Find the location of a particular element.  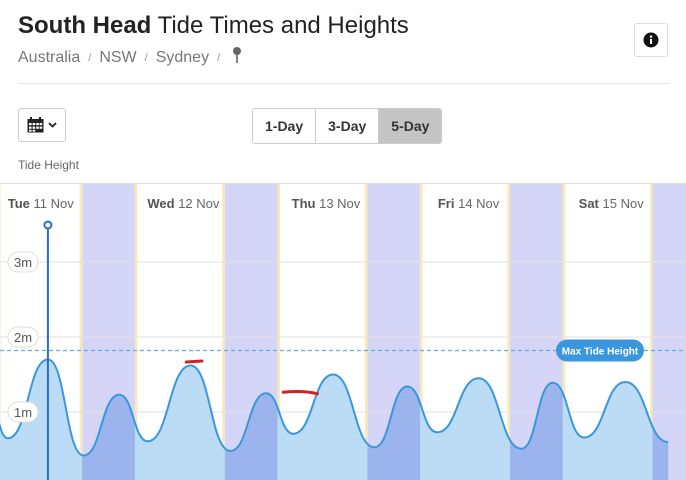

day-label: Thu 13 Nov is located at coordinates (326, 203).